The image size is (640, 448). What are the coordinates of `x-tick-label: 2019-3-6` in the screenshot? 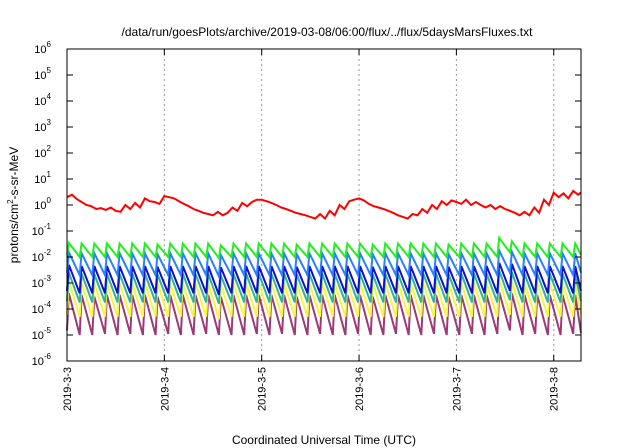 It's located at (360, 389).